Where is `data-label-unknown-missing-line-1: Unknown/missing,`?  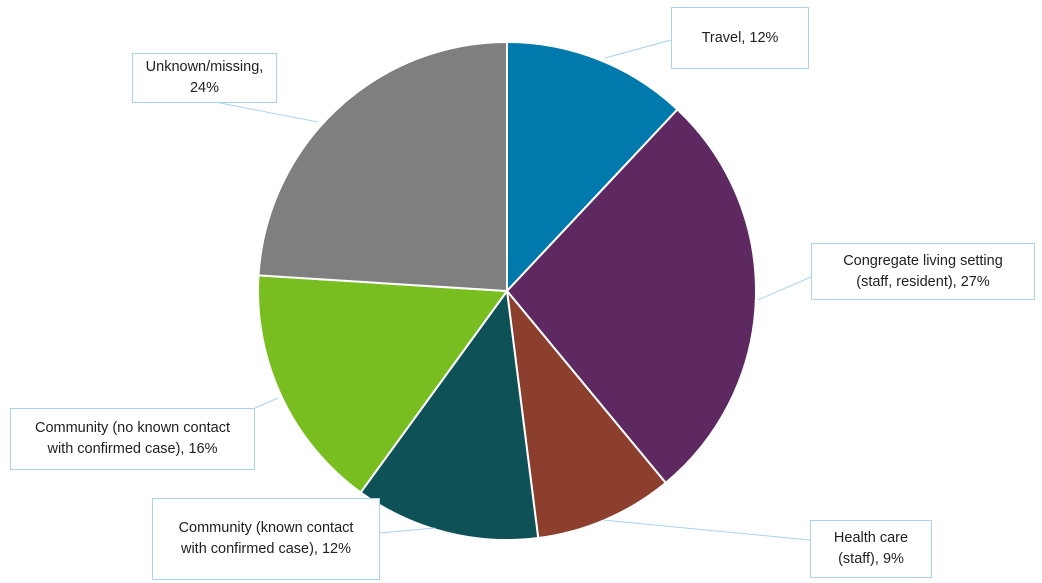 data-label-unknown-missing-line-1: Unknown/missing, is located at coordinates (204, 67).